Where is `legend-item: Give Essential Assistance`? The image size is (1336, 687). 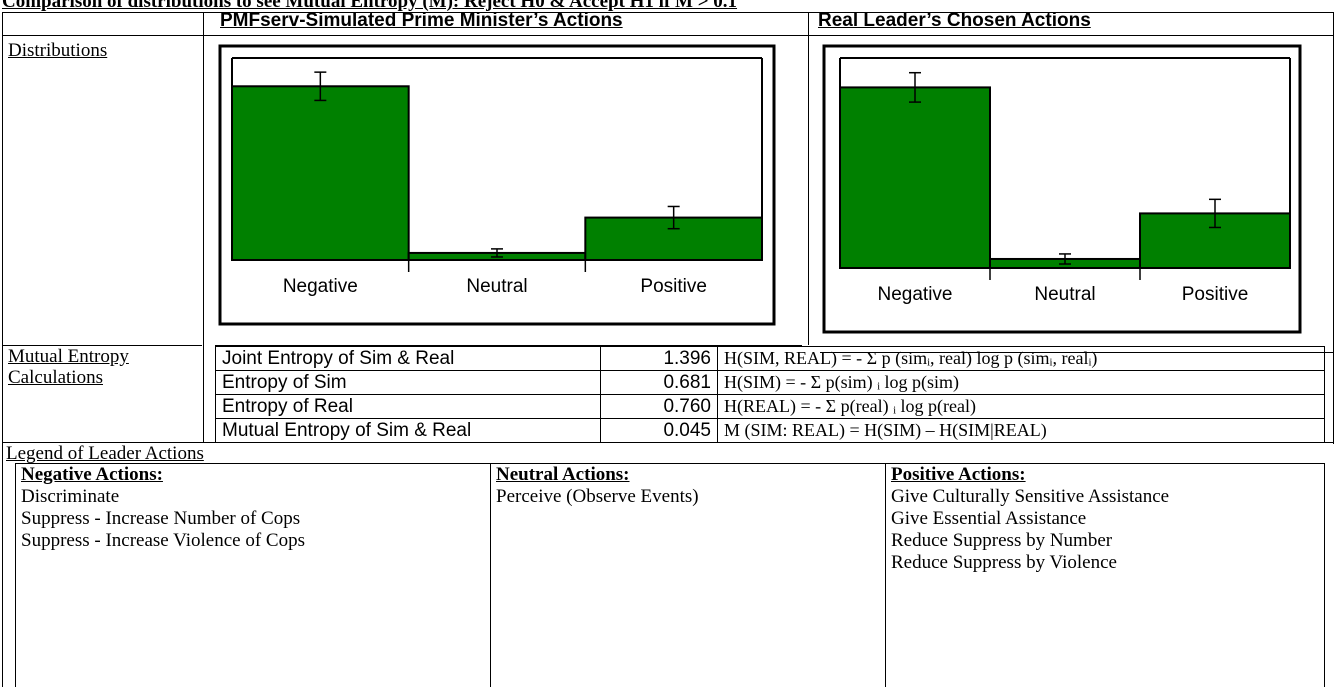
legend-item: Give Essential Assistance is located at coordinates (989, 518).